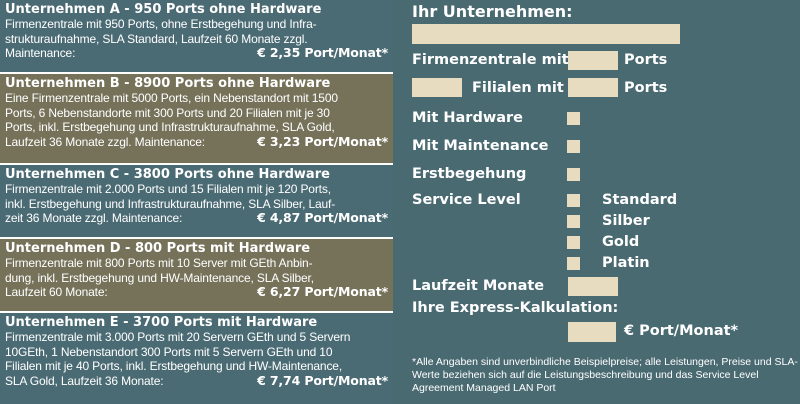  Describe the element at coordinates (322, 291) in the screenshot. I see `offer-price: € 6,27 Port/Monat*` at that location.